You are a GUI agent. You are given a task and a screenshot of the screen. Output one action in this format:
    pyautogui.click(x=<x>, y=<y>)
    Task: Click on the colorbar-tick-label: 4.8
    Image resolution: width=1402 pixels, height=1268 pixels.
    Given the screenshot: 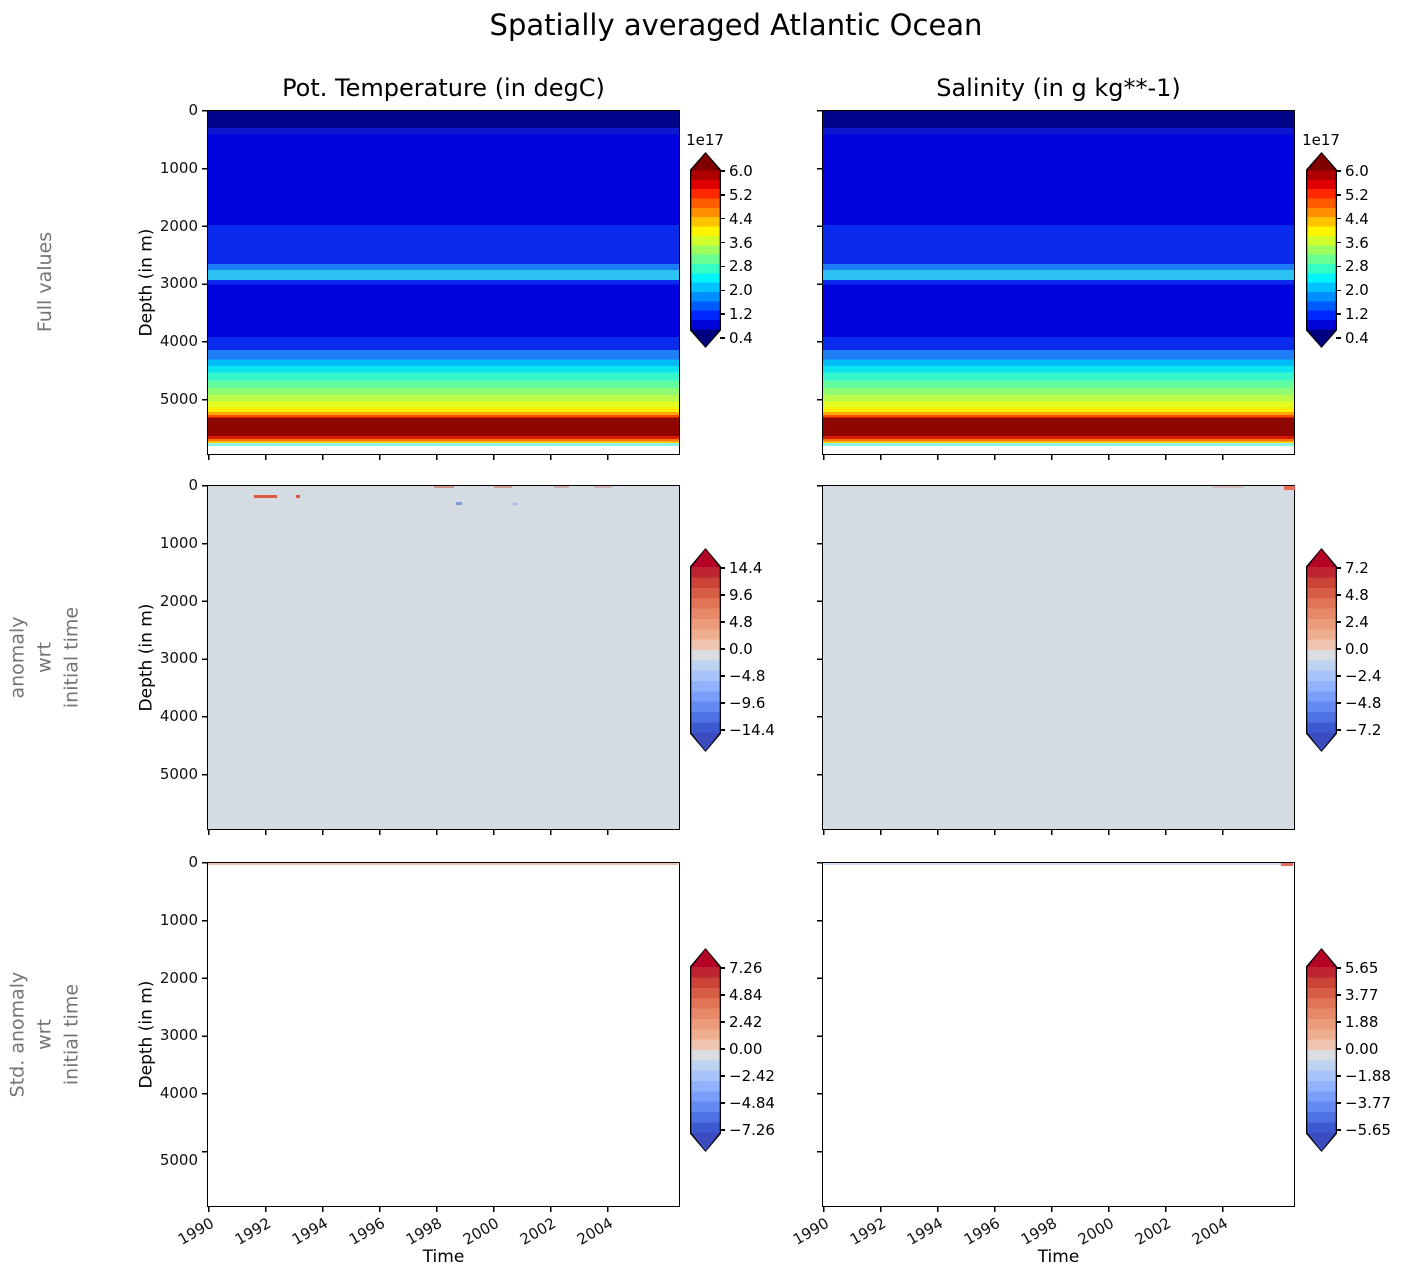 What is the action you would take?
    pyautogui.click(x=741, y=622)
    